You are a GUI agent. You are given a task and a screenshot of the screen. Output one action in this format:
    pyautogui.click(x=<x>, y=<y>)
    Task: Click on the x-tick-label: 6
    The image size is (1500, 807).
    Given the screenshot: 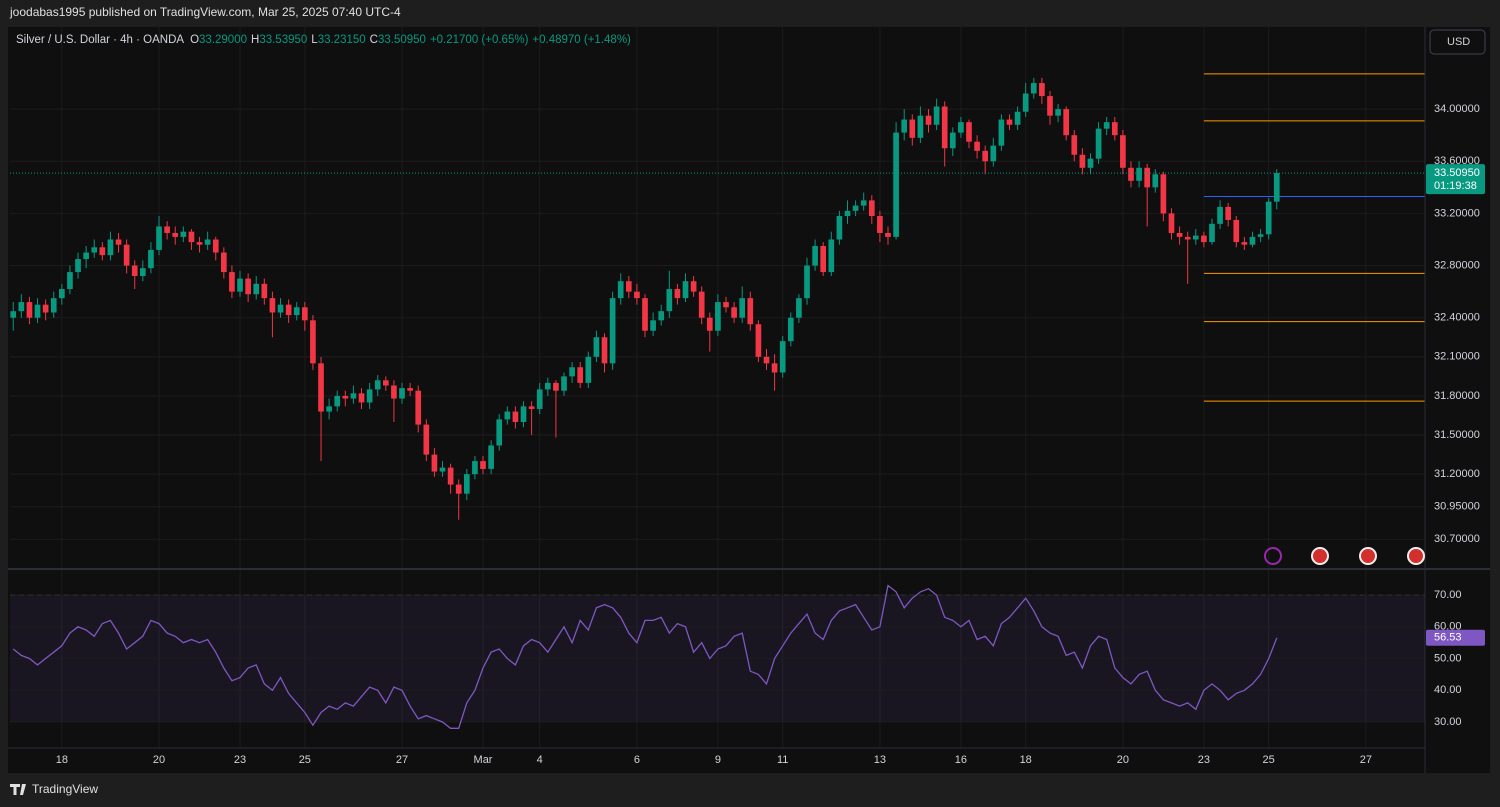 What is the action you would take?
    pyautogui.click(x=637, y=760)
    